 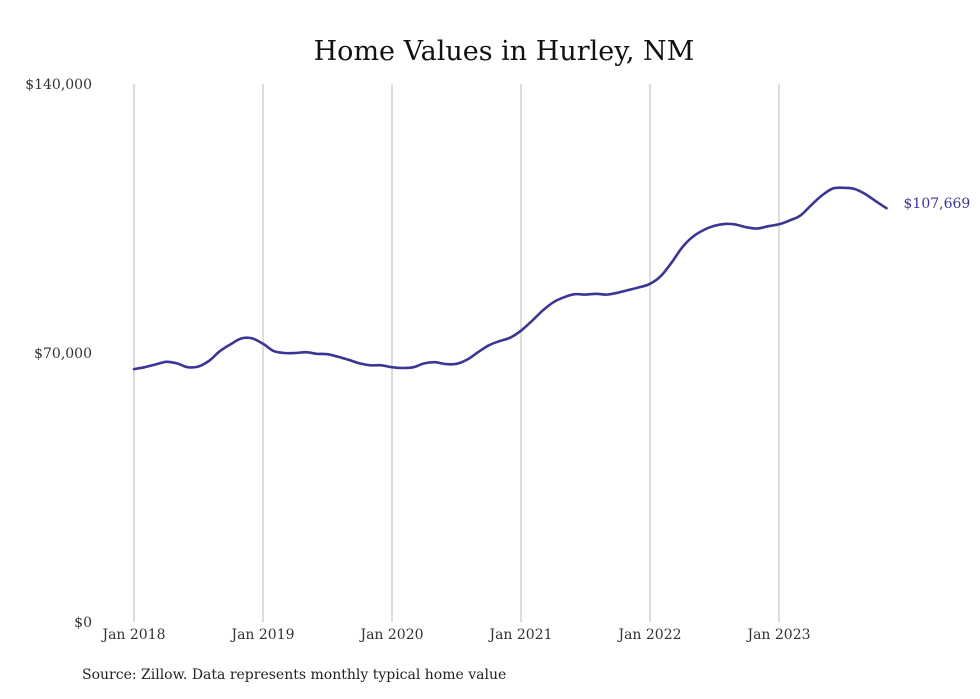 I want to click on y-tick-label: $70,000, so click(x=63, y=354).